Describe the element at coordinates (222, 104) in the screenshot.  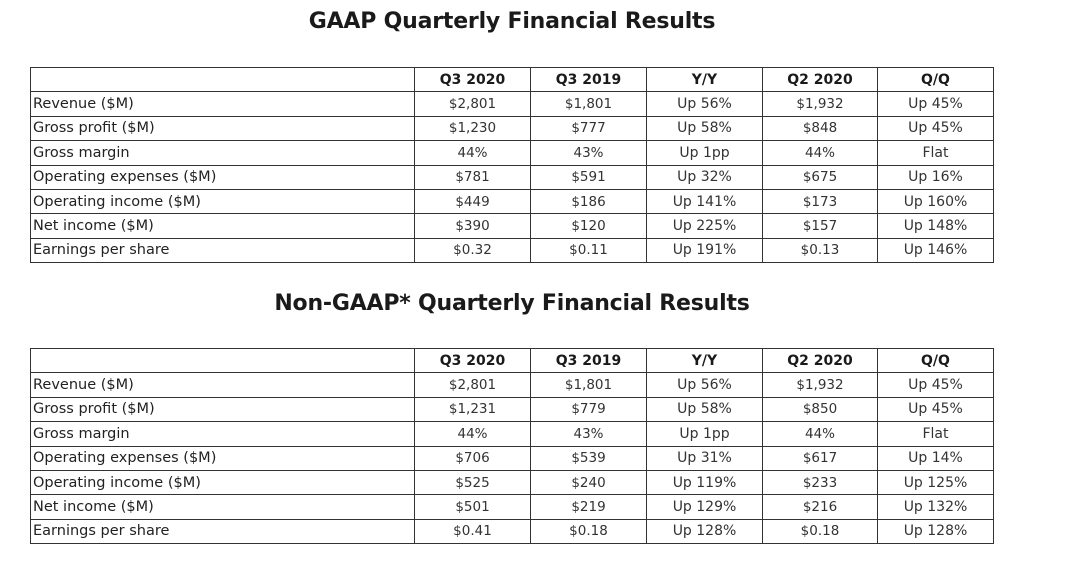
I see `row-label: Revenue ($M)` at that location.